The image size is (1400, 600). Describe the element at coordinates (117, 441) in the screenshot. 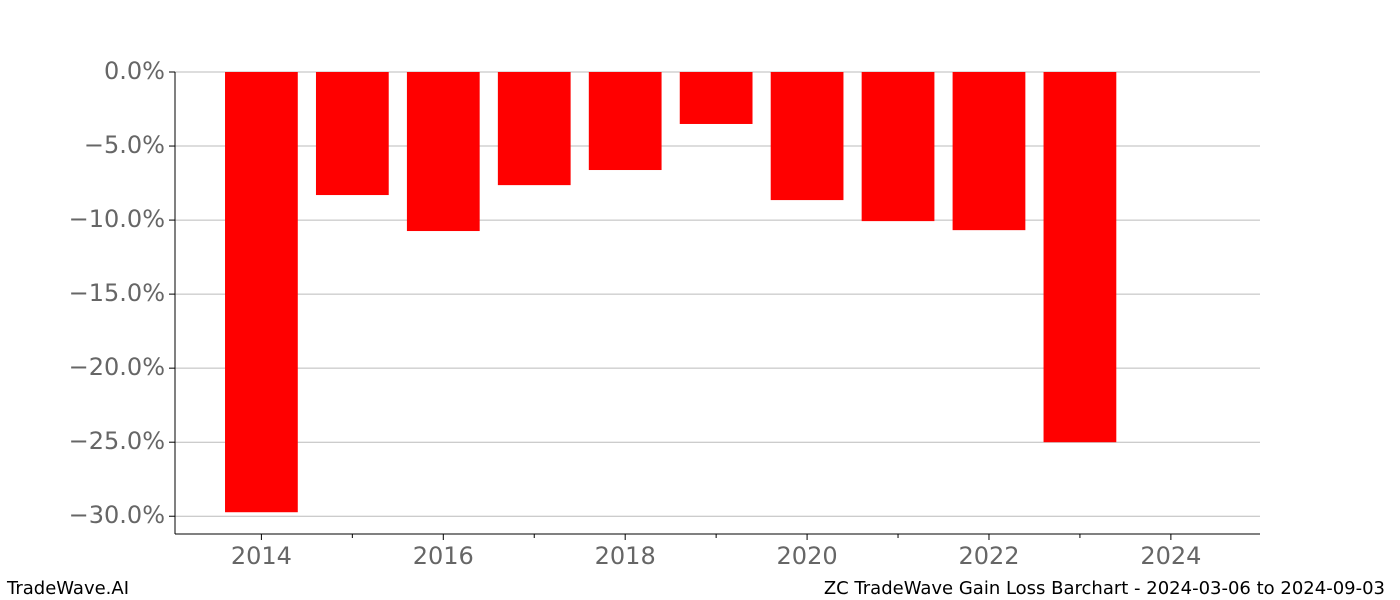

I see `y-tick-label: −25.0%` at that location.